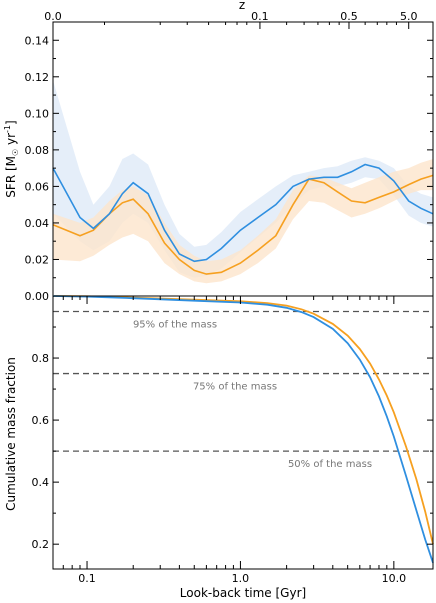 The image size is (436, 603). Describe the element at coordinates (37, 150) in the screenshot. I see `sfr-ytick-label: 0.08` at that location.